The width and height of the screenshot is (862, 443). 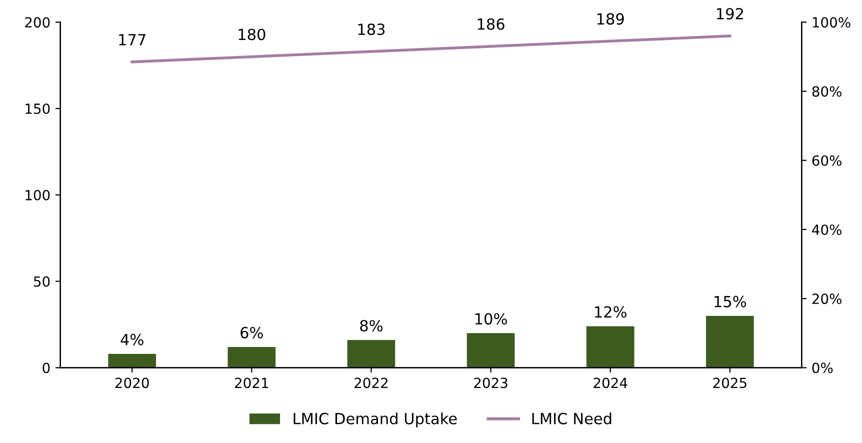 I want to click on data-label: 6%, so click(x=251, y=332).